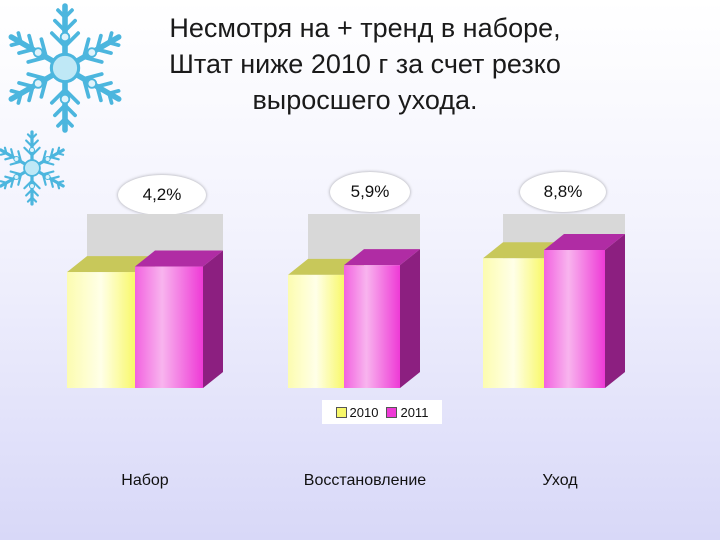 This screenshot has height=540, width=720. Describe the element at coordinates (365, 28) in the screenshot. I see `title-line-1: Несмотря на + тренд в наборе,` at that location.